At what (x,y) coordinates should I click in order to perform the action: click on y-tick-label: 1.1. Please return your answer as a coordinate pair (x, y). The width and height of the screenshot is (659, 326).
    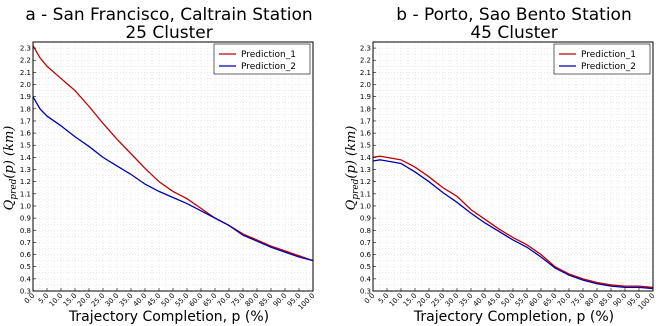
    Looking at the image, I should click on (25, 194).